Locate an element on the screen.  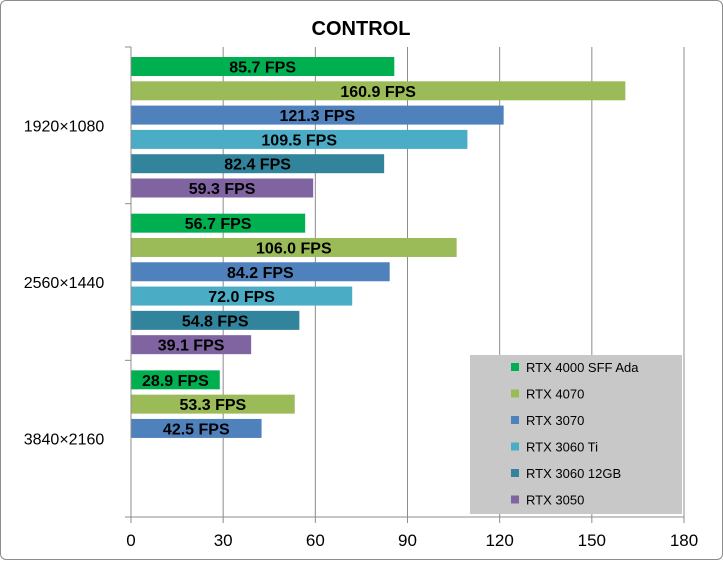
x-tick-label: 30 is located at coordinates (223, 540).